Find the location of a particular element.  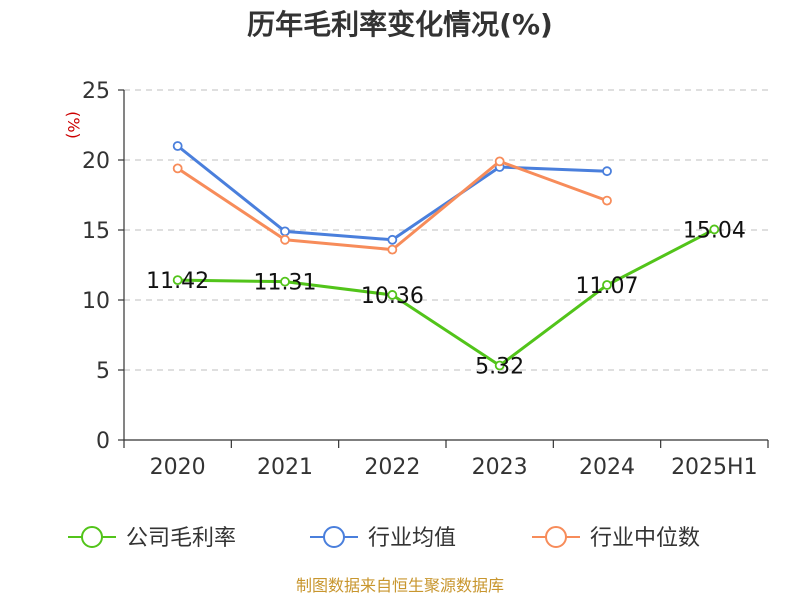

y-tick-label-0: 0 is located at coordinates (103, 441).